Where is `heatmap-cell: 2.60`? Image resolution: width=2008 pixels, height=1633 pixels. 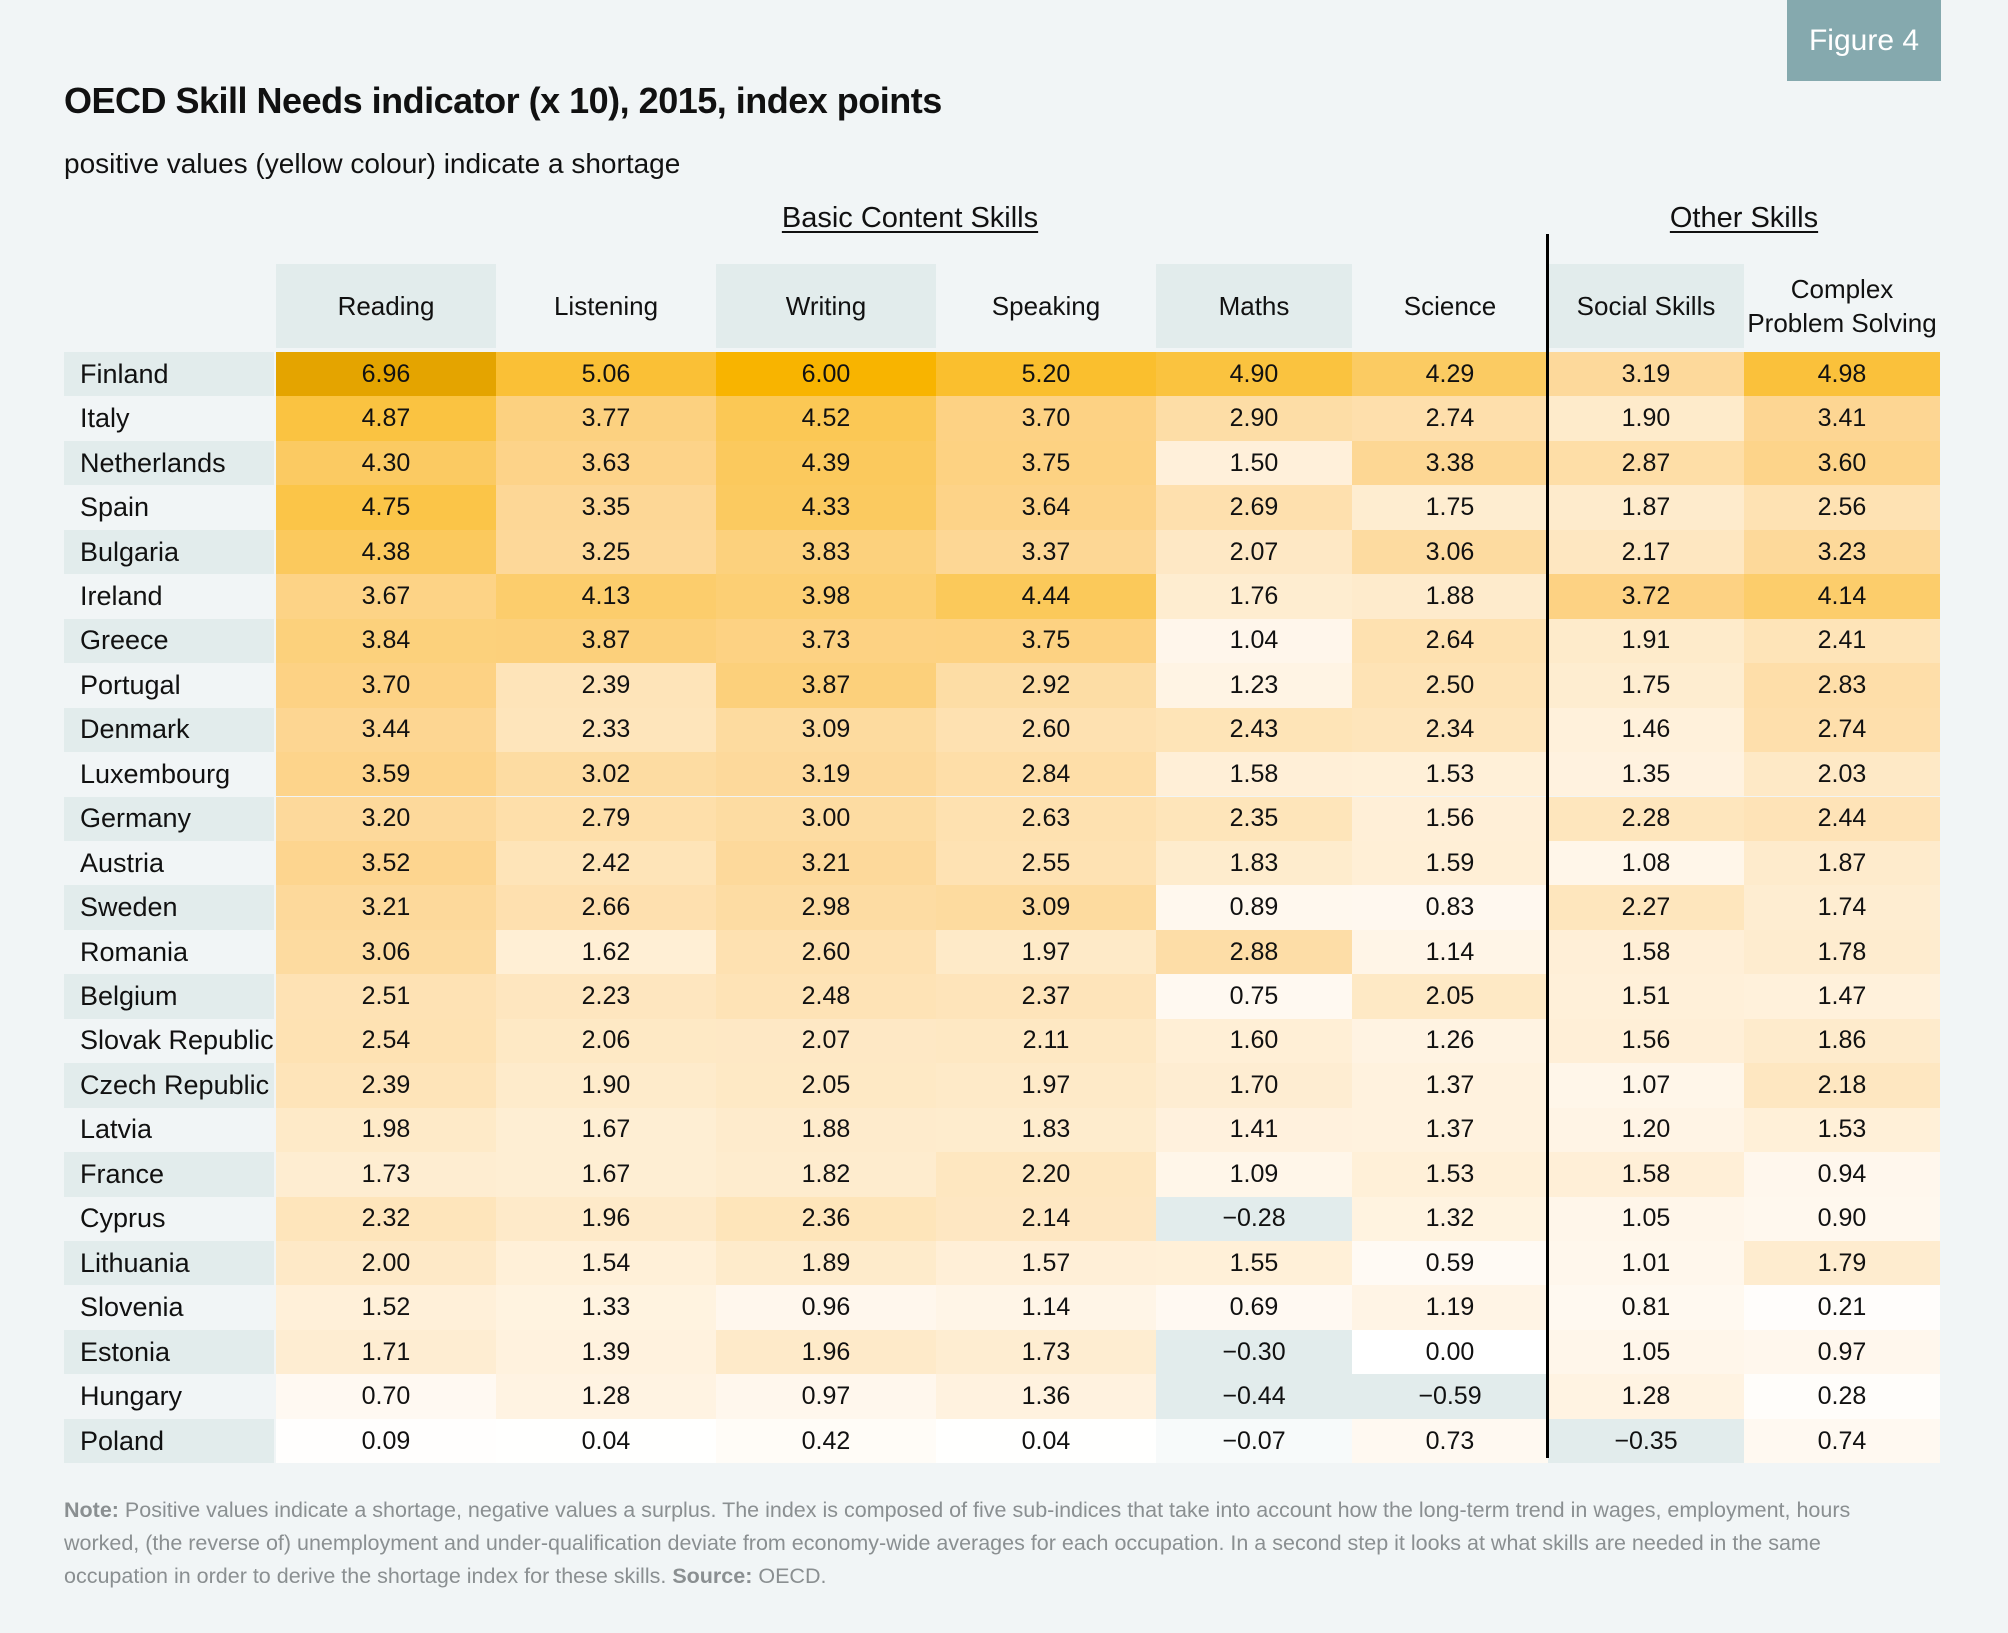
heatmap-cell: 2.60 is located at coordinates (826, 952).